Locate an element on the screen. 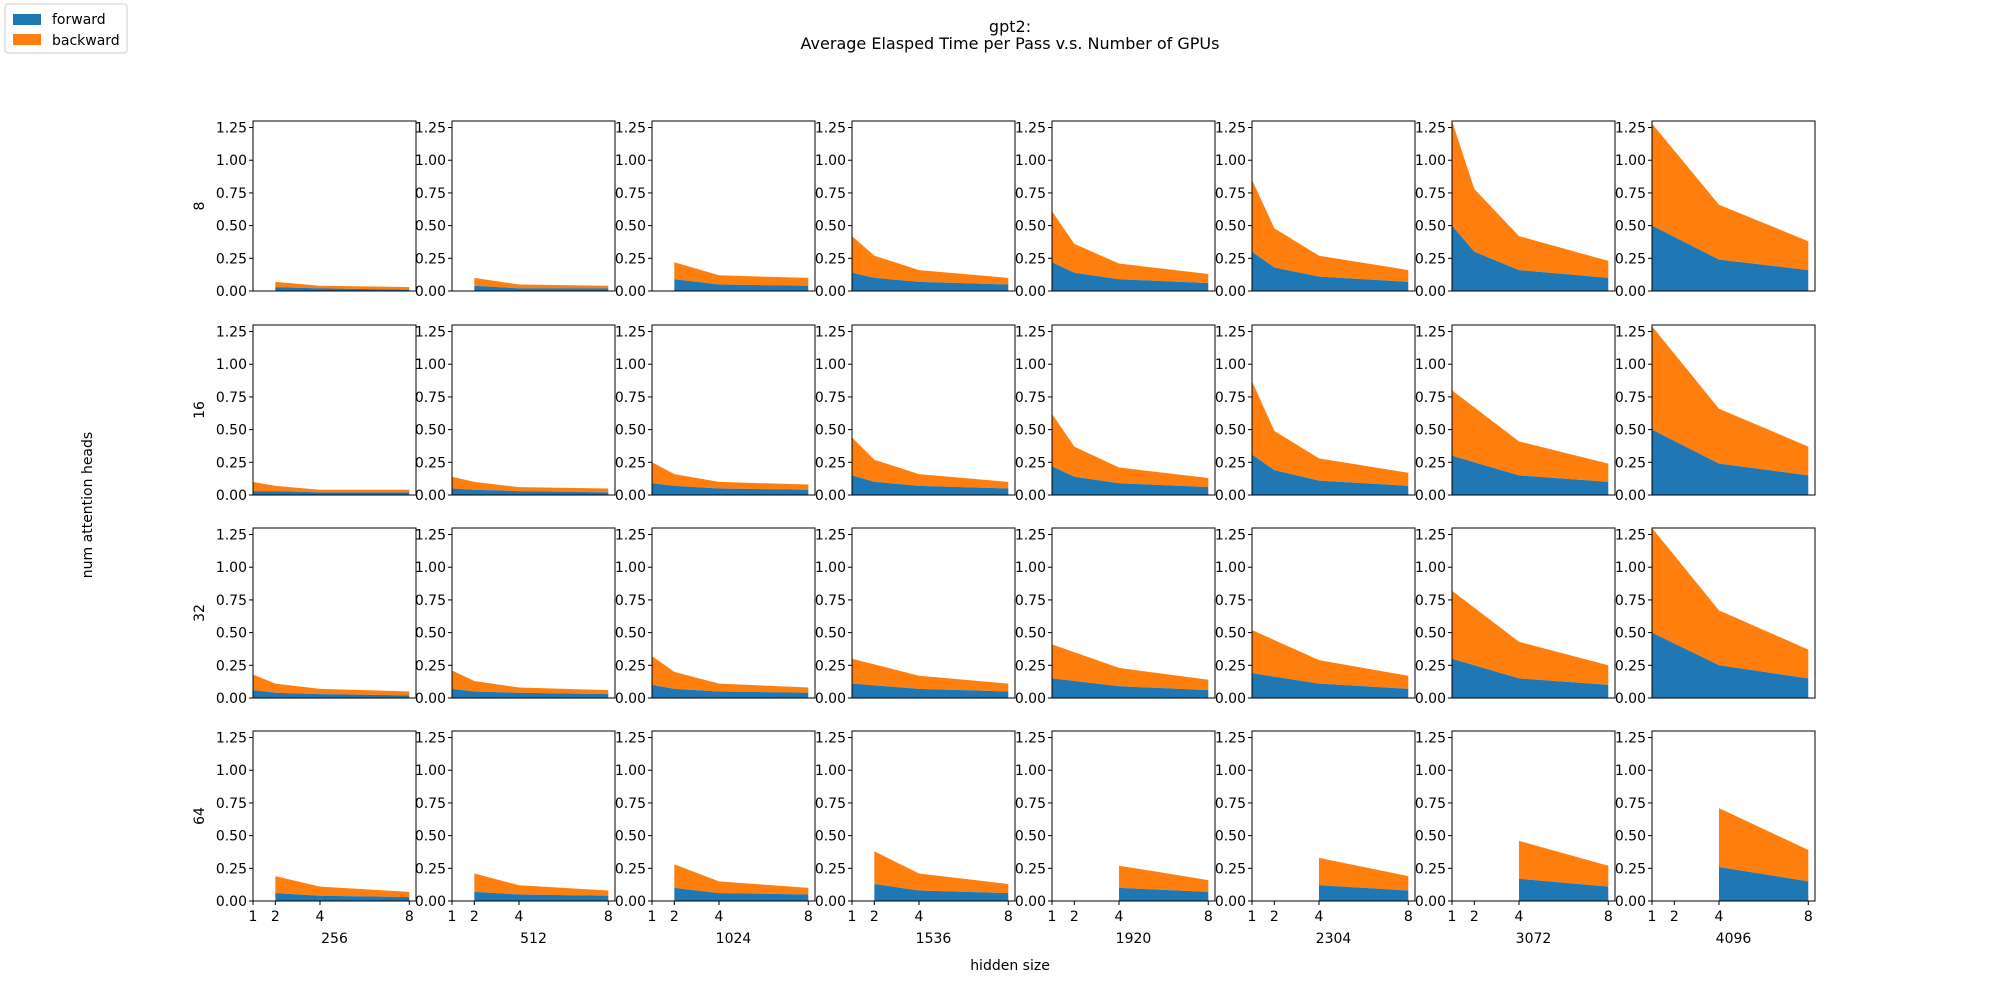 This screenshot has width=2000, height=1000. panel-16-1536: 0.00 0.25 0.50 0.75 1.00 1.25 is located at coordinates (915, 414).